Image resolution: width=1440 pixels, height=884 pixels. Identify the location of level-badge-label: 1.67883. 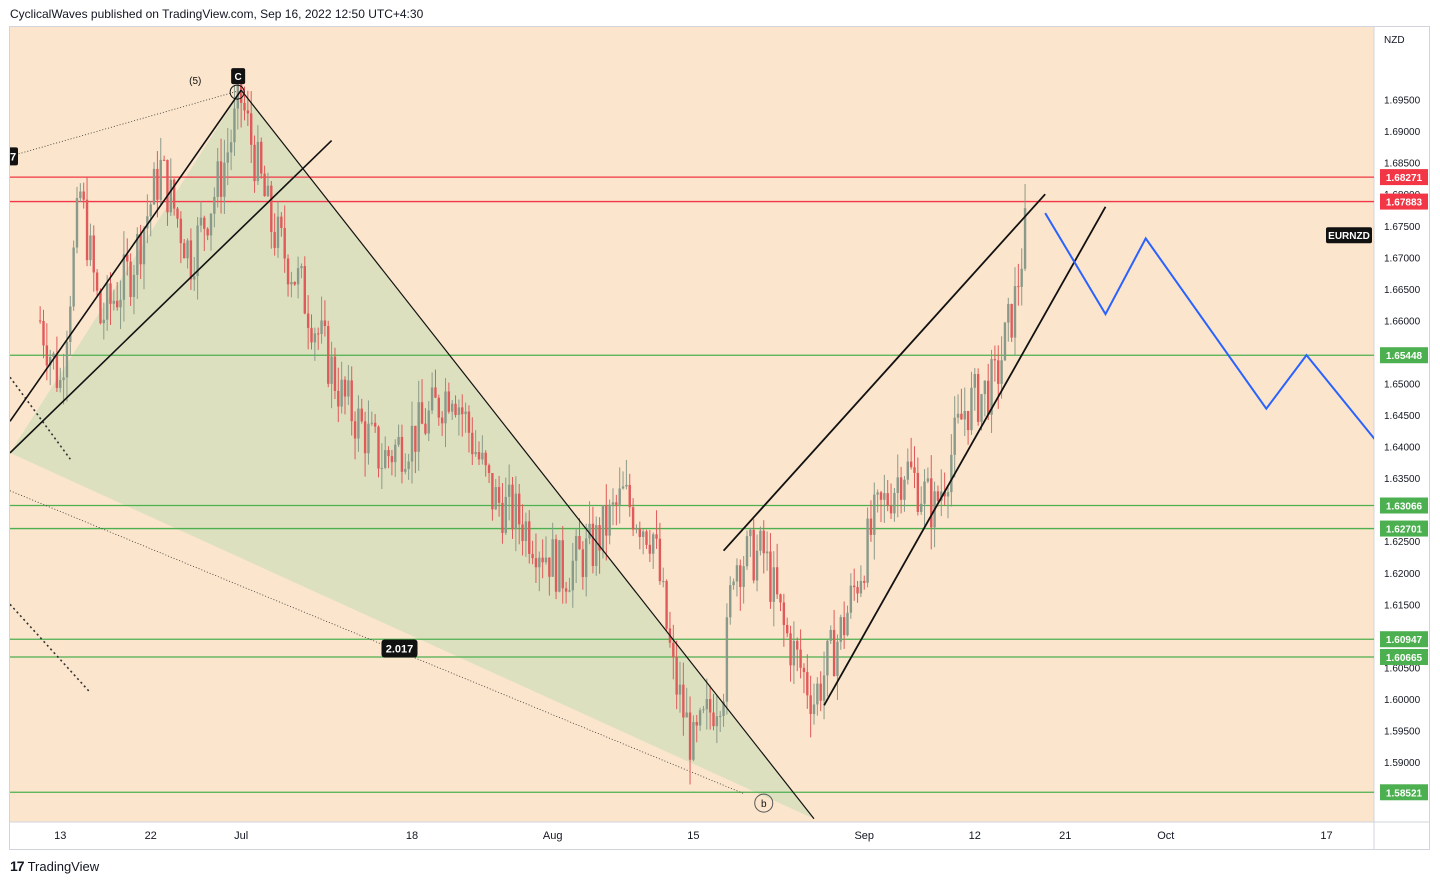
(1404, 203).